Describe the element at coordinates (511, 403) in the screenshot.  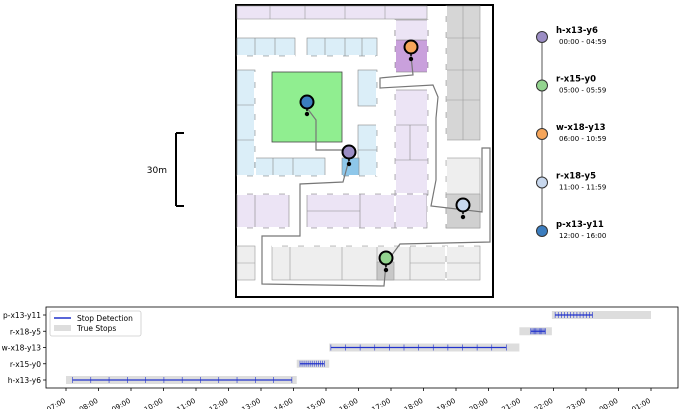
I see `x-tick-label: 21:00` at that location.